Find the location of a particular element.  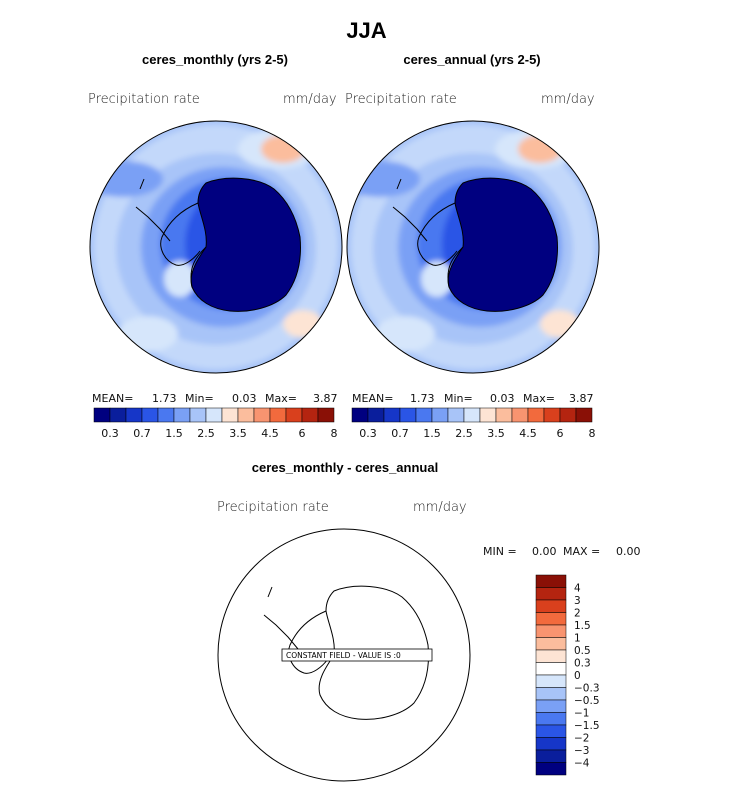

panel-2-mean-label: MEAN= is located at coordinates (373, 398).